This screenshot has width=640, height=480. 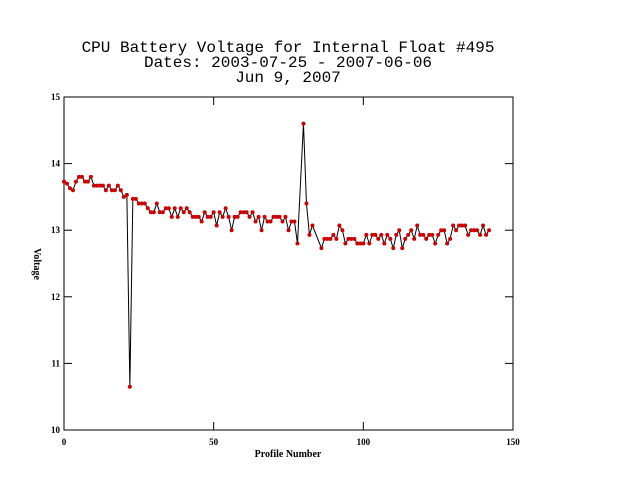 What do you see at coordinates (214, 442) in the screenshot?
I see `x-tick-label: 50` at bounding box center [214, 442].